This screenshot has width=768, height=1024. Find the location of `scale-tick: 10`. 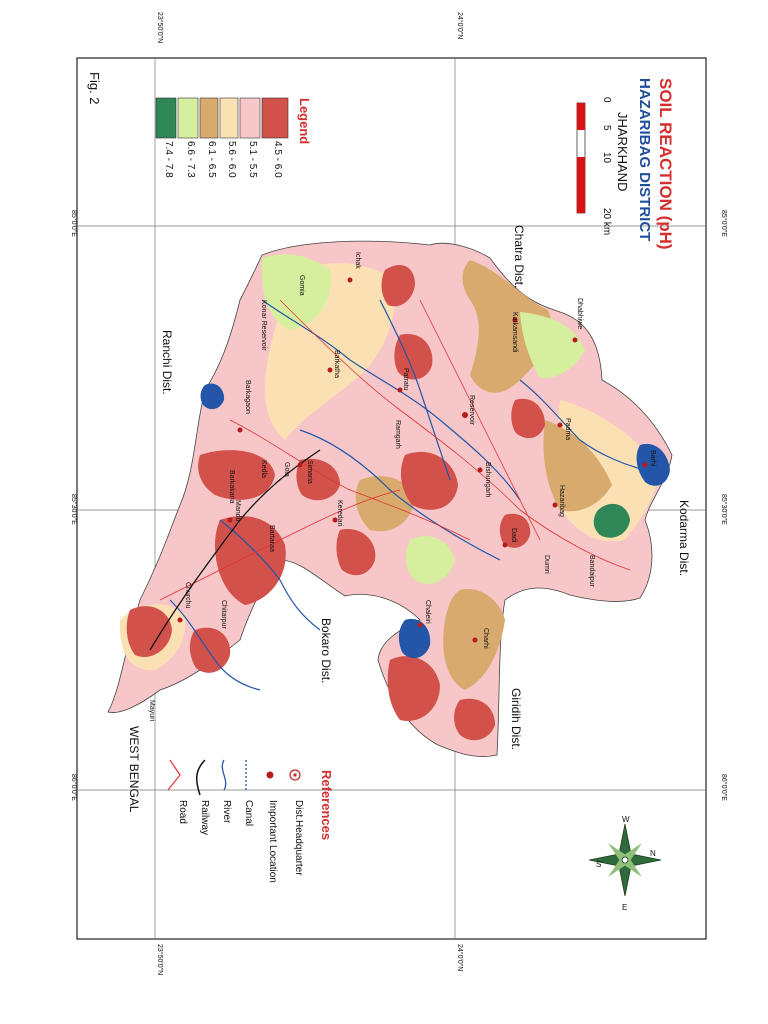

scale-tick: 10 is located at coordinates (606, 158).